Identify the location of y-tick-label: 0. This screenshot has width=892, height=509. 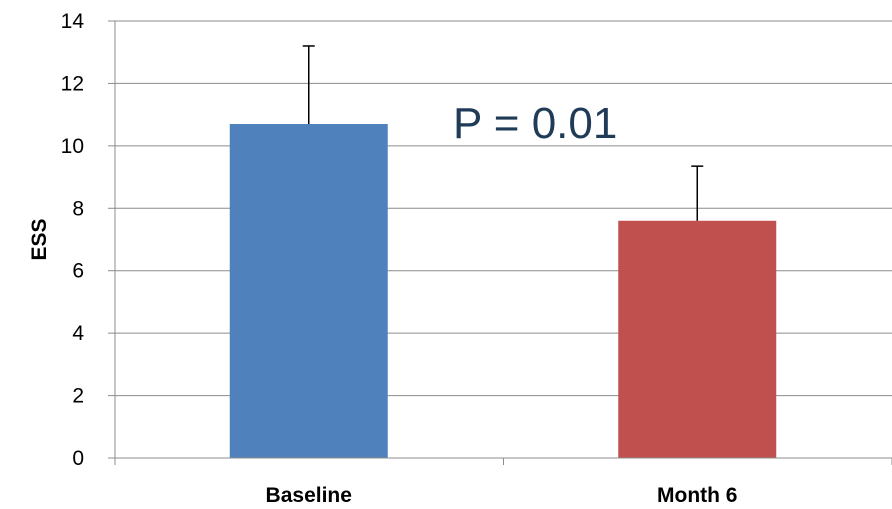
(78, 458).